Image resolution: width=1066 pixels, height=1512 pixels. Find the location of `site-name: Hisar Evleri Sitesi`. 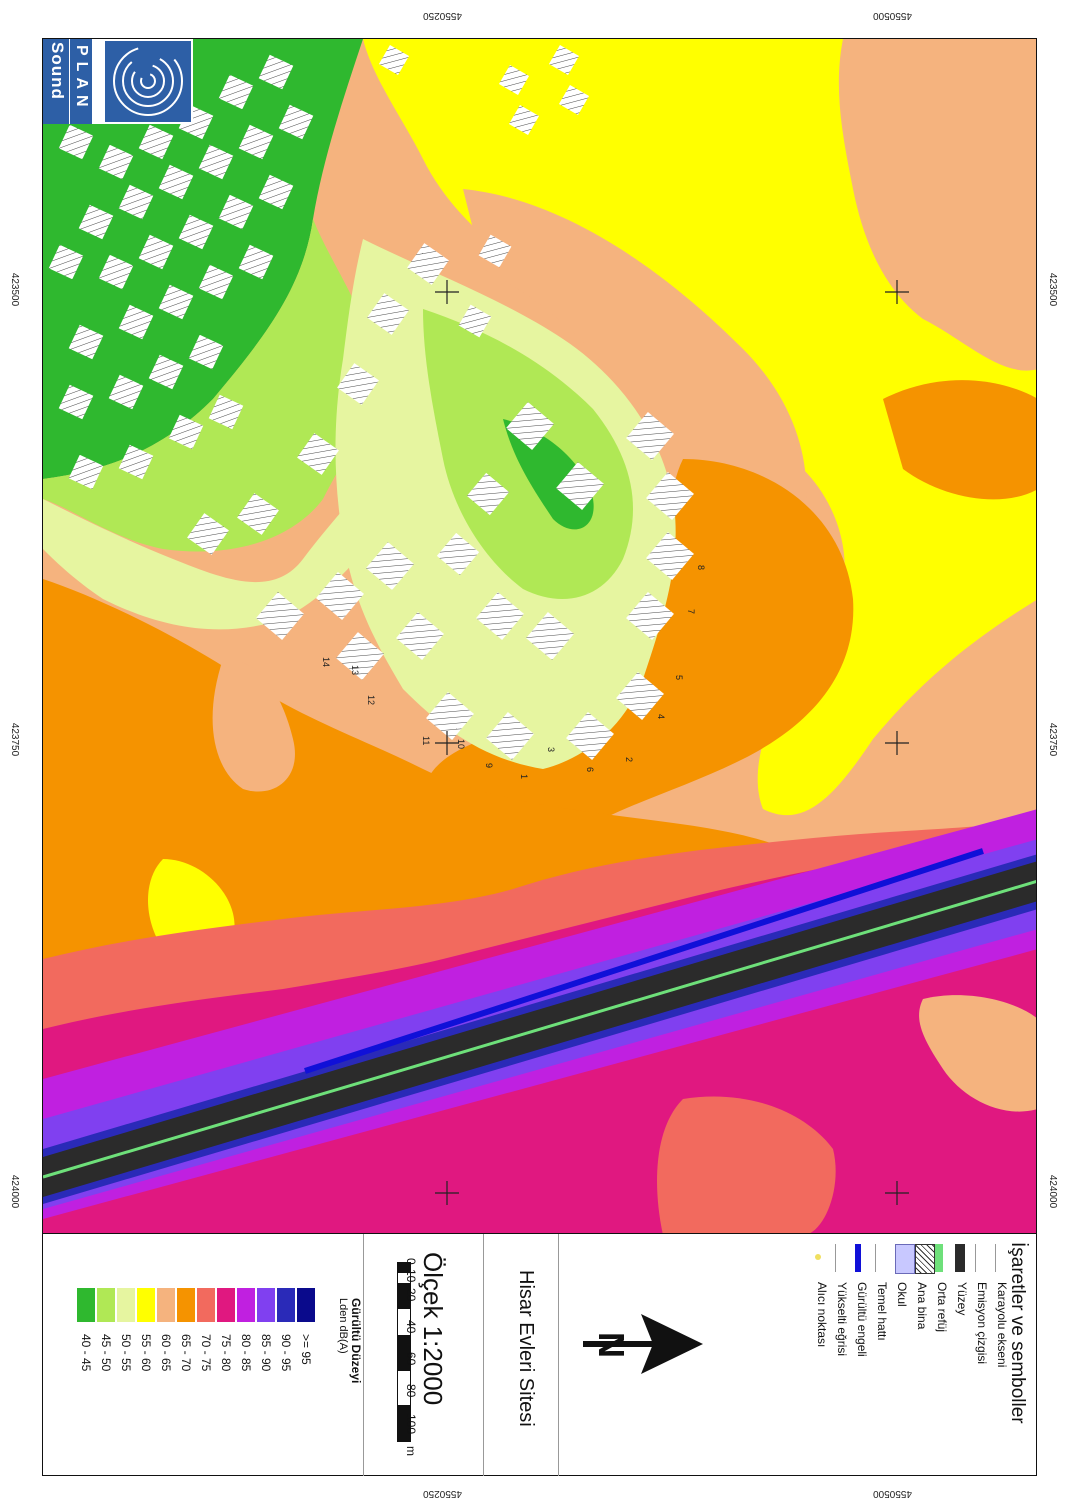

site-name: Hisar Evleri Sitesi is located at coordinates (526, 1348).